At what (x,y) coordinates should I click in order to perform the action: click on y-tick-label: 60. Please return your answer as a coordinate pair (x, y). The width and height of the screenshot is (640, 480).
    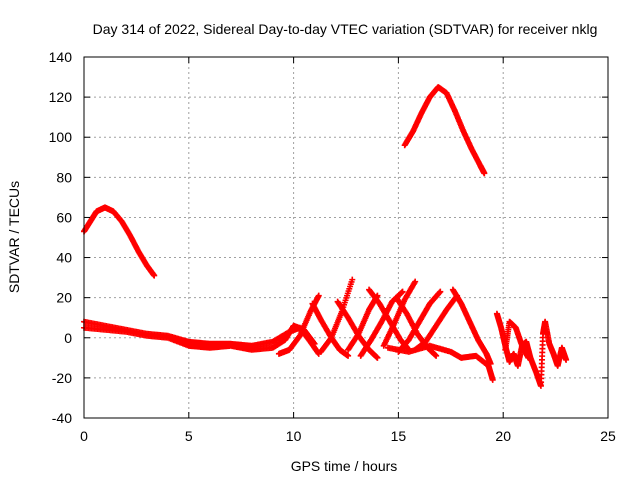
    Looking at the image, I should click on (64, 217).